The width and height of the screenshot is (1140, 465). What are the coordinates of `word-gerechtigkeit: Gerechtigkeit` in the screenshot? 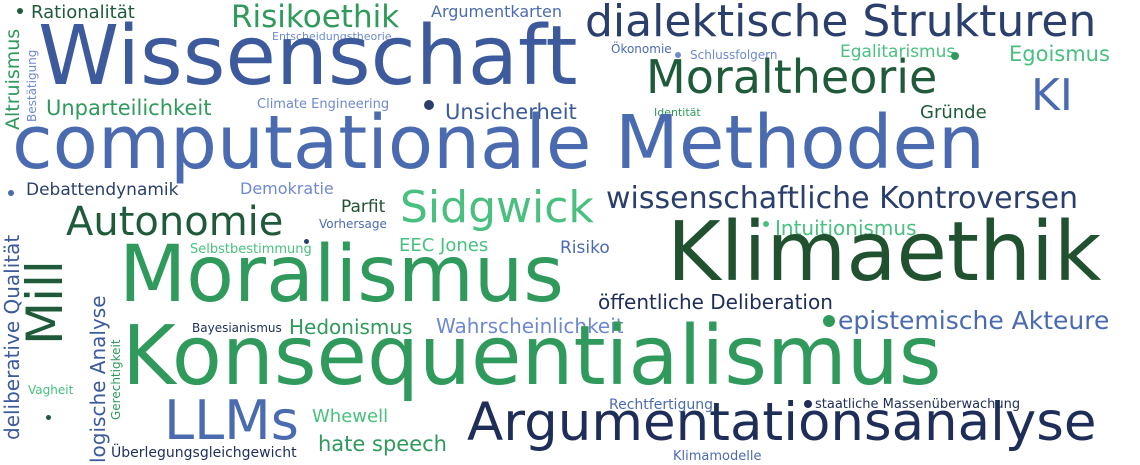 It's located at (116, 379).